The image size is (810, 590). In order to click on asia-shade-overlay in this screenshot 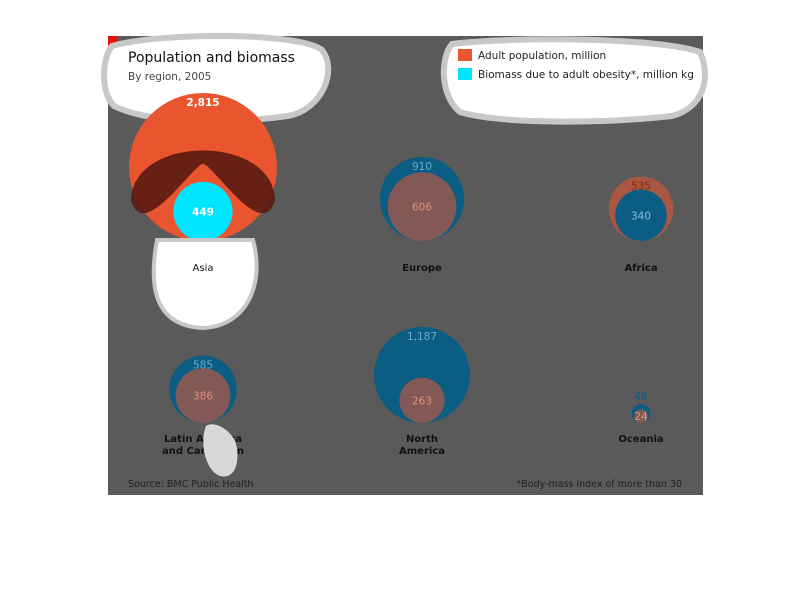, I will do `click(203, 182)`.